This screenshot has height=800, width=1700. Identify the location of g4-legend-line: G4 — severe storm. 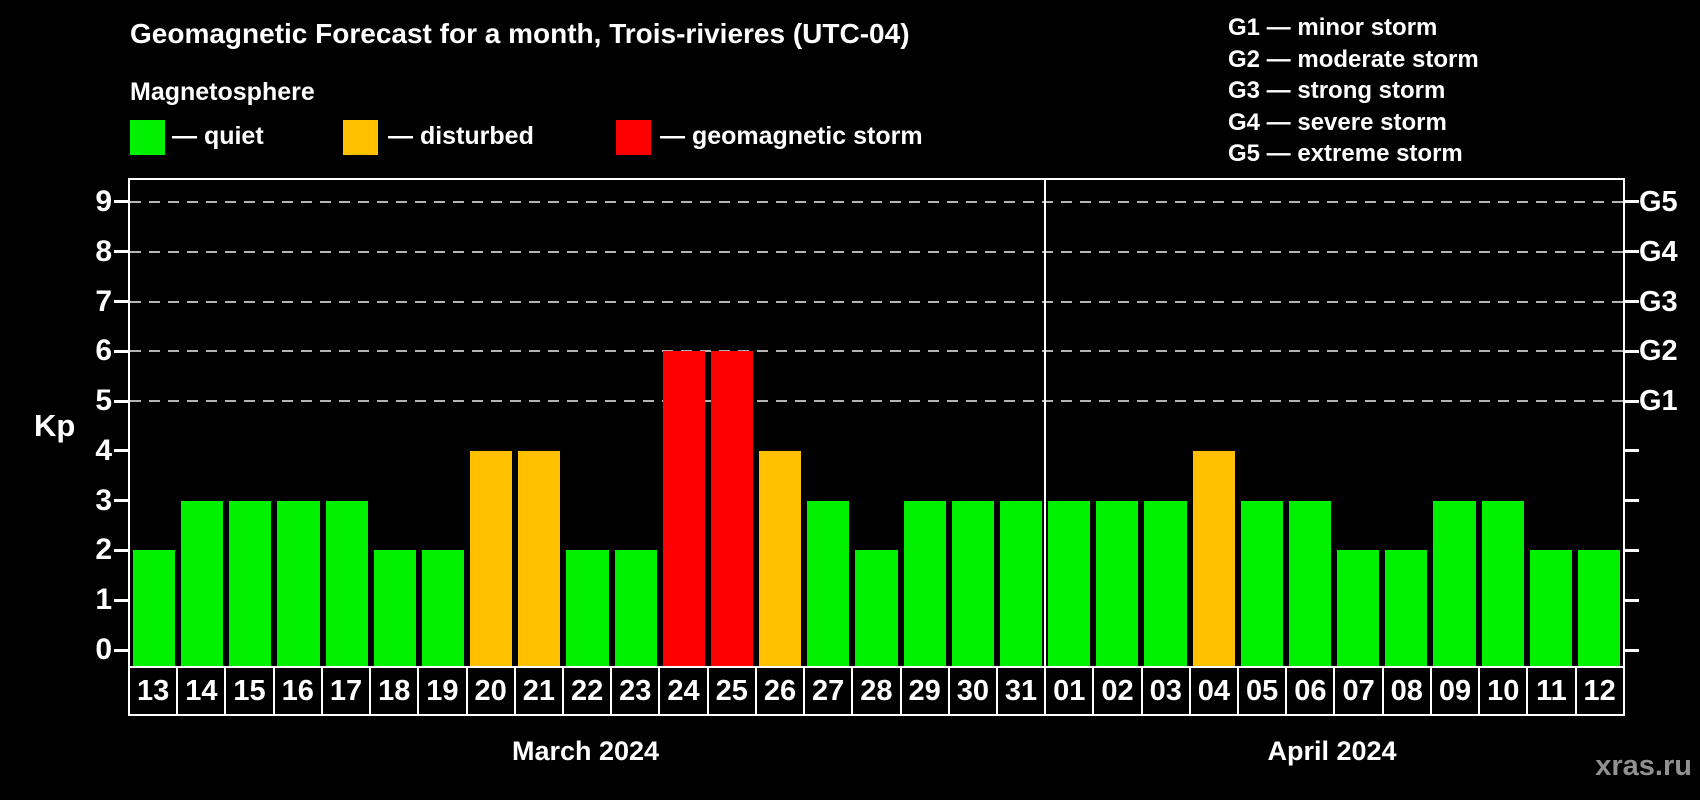
(1337, 122).